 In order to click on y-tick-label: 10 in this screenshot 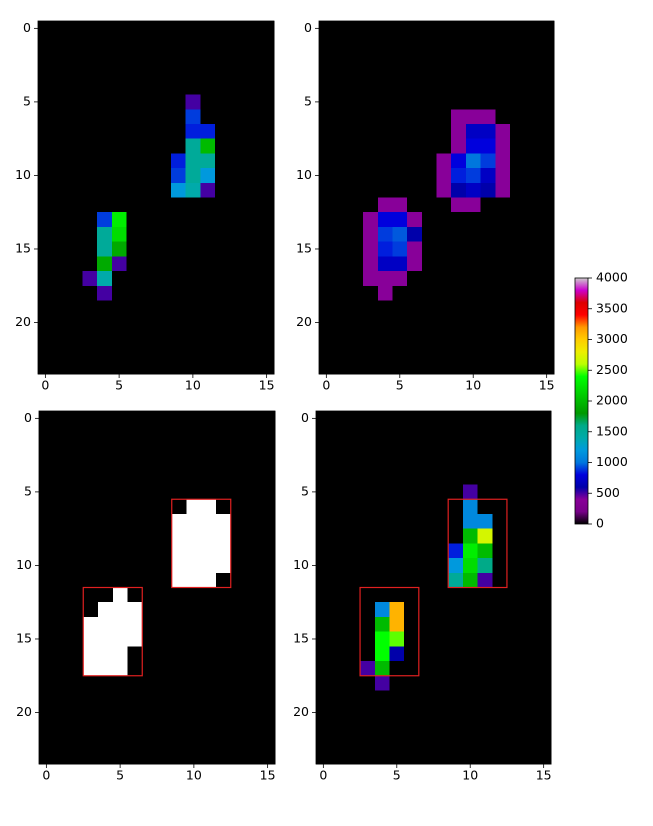, I will do `click(23, 174)`.